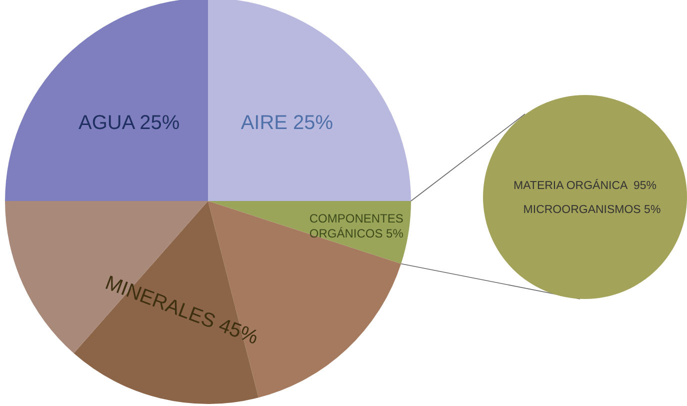 Image resolution: width=687 pixels, height=406 pixels. I want to click on text: MATERIA ORGÁNICA 95%, so click(585, 185).